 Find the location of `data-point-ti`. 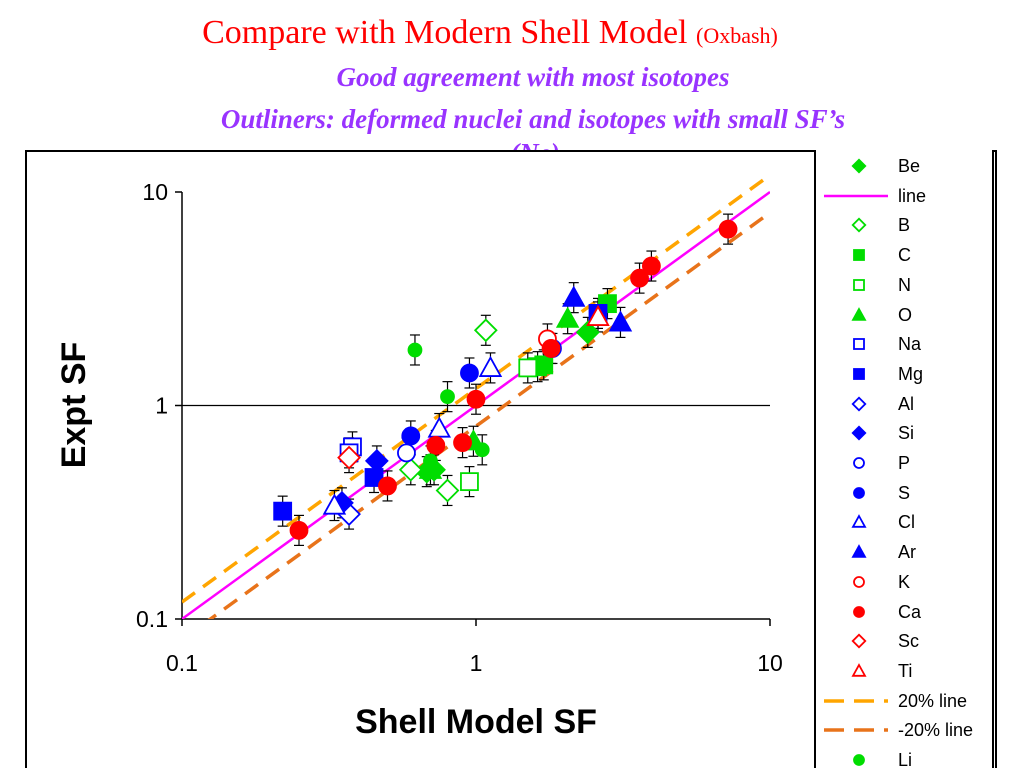

data-point-ti is located at coordinates (598, 315).